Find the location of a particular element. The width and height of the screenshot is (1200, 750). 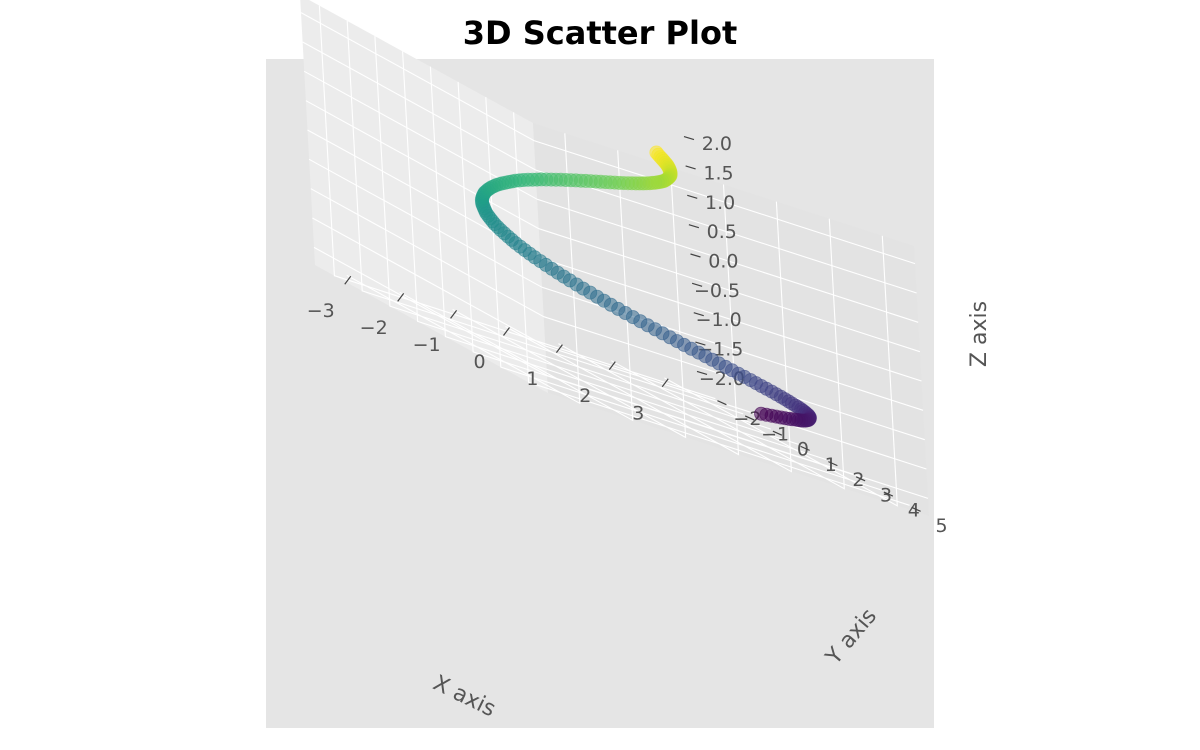

z-tick-label: 0.0 is located at coordinates (723, 262).